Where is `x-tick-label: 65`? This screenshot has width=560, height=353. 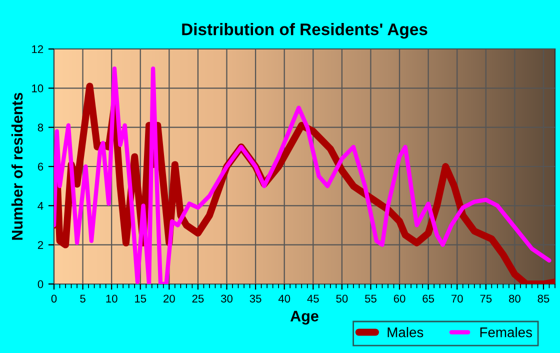
x-tick-label: 65 is located at coordinates (428, 298).